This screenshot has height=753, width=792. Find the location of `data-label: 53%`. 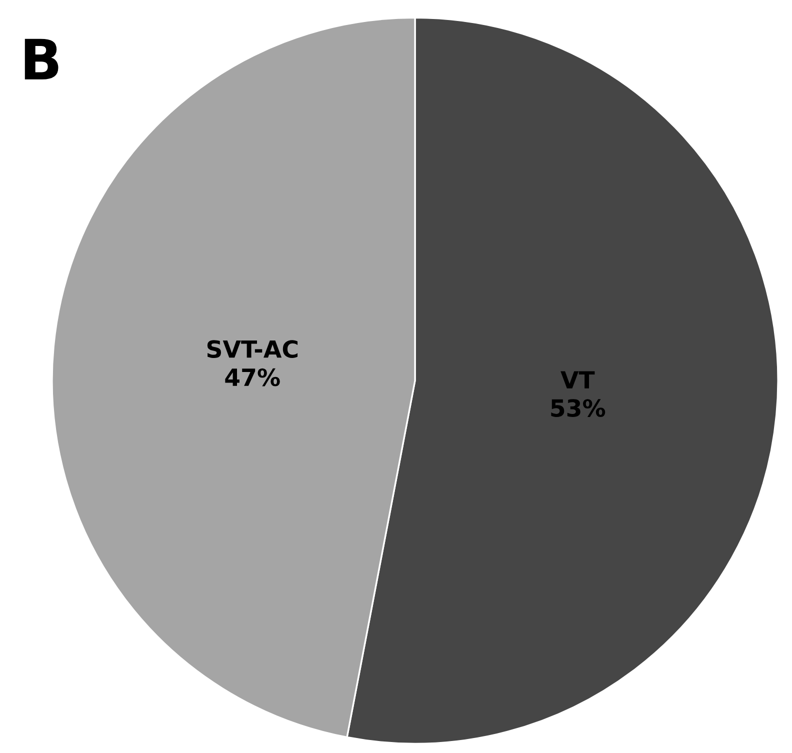

data-label: 53% is located at coordinates (578, 408).